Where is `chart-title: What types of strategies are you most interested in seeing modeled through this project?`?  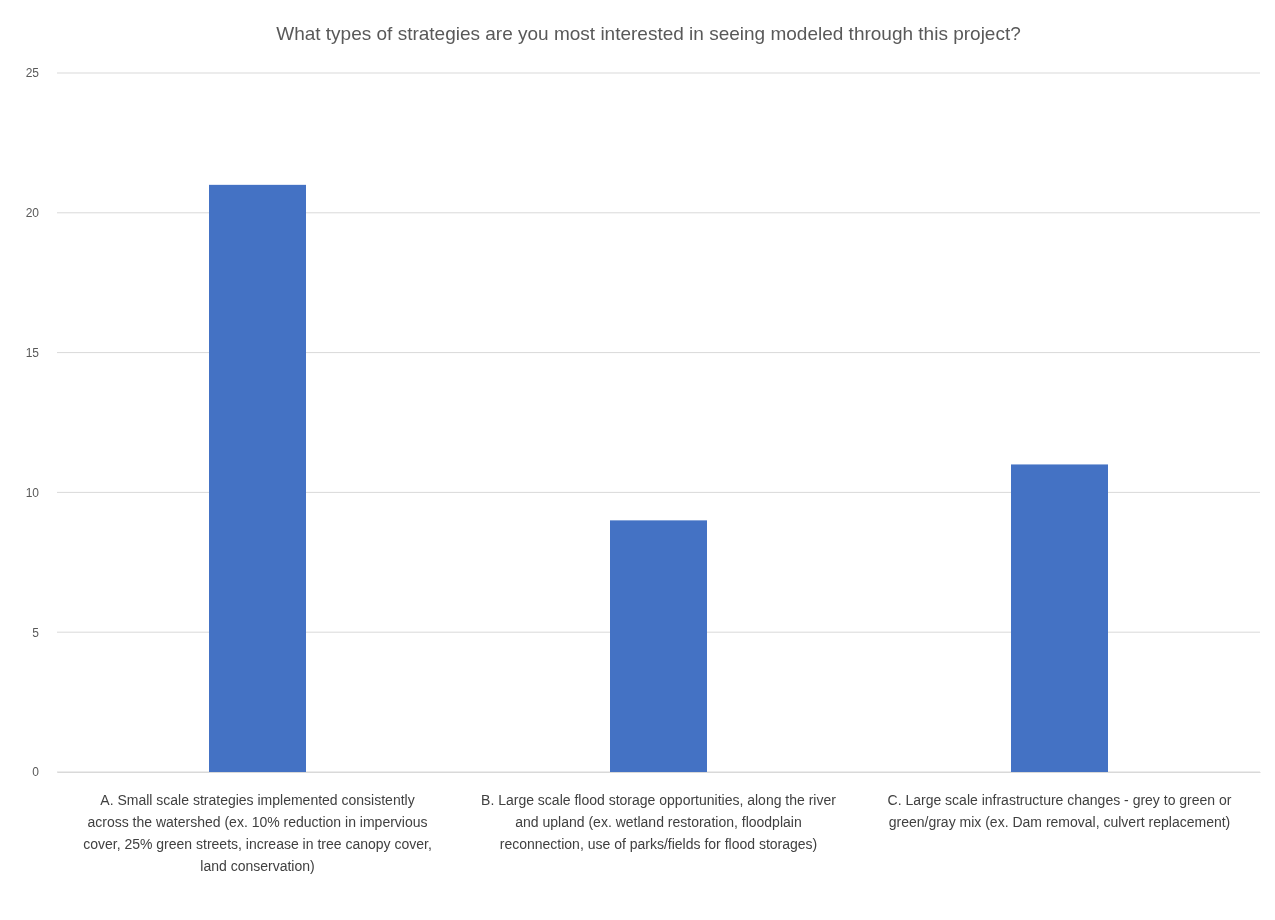 chart-title: What types of strategies are you most interested in seeing modeled through this project? is located at coordinates (648, 33).